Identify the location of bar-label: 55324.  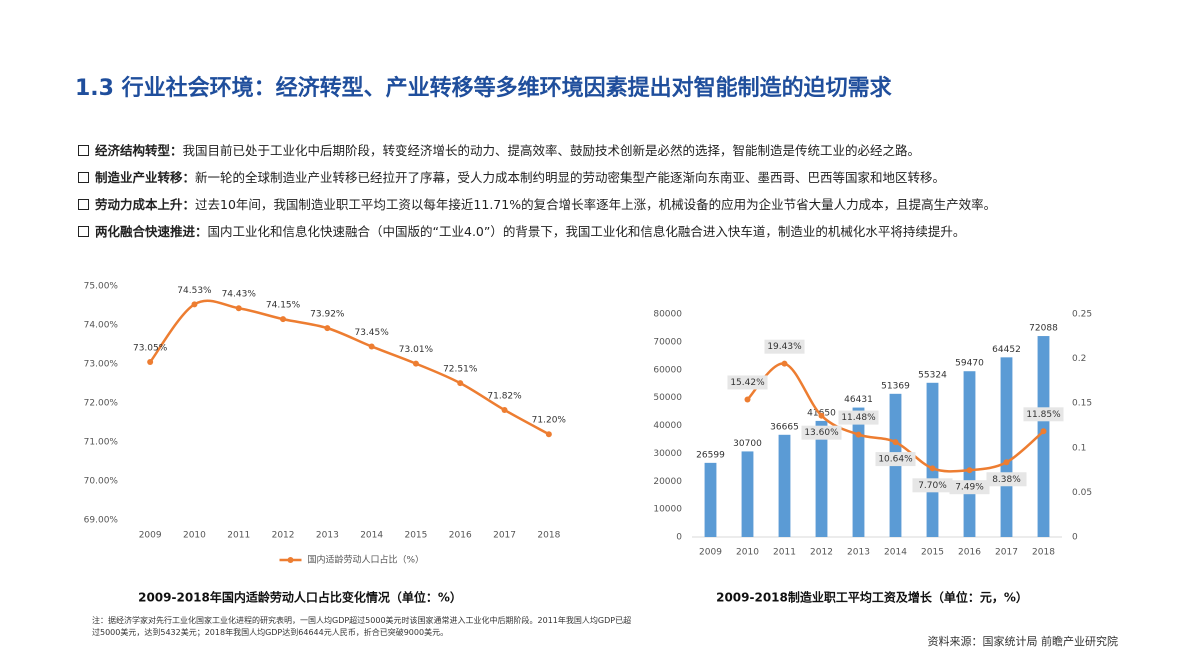
(932, 375).